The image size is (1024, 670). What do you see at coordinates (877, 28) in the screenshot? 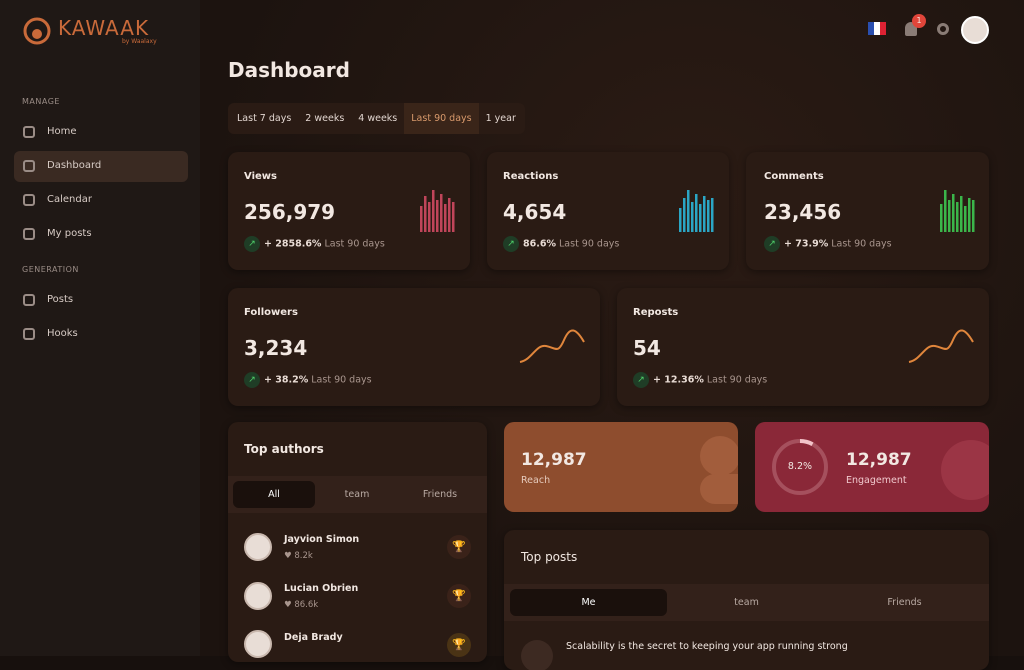
I see `language-flag` at bounding box center [877, 28].